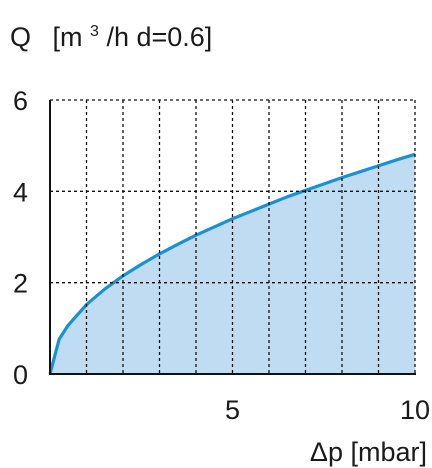  I want to click on title-unit-open: [m, so click(68, 37).